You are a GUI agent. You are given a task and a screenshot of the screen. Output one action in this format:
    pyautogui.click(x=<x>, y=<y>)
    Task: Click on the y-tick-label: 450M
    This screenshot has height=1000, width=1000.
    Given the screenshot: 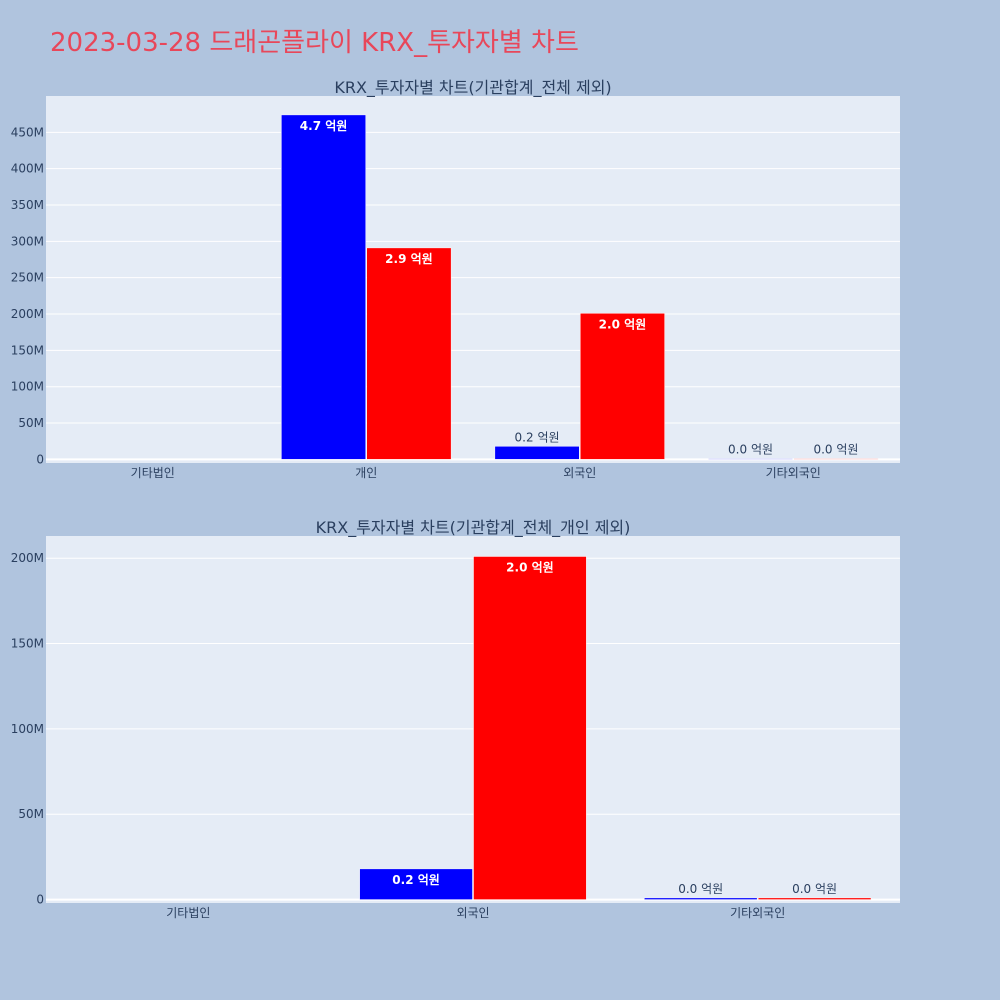 What is the action you would take?
    pyautogui.click(x=27, y=132)
    